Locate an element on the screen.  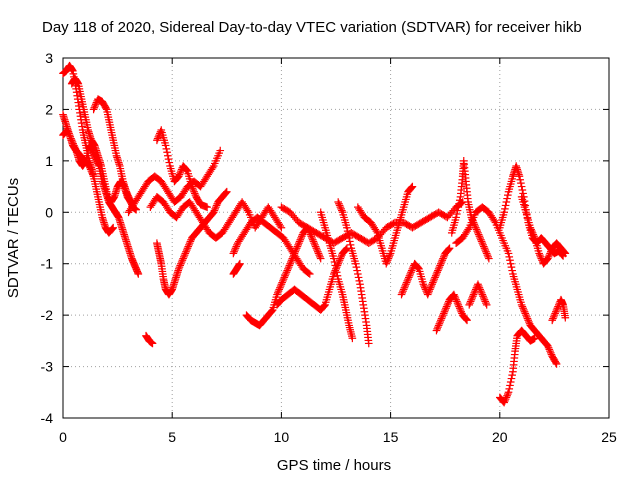
y-tick-label: -1 is located at coordinates (47, 264).